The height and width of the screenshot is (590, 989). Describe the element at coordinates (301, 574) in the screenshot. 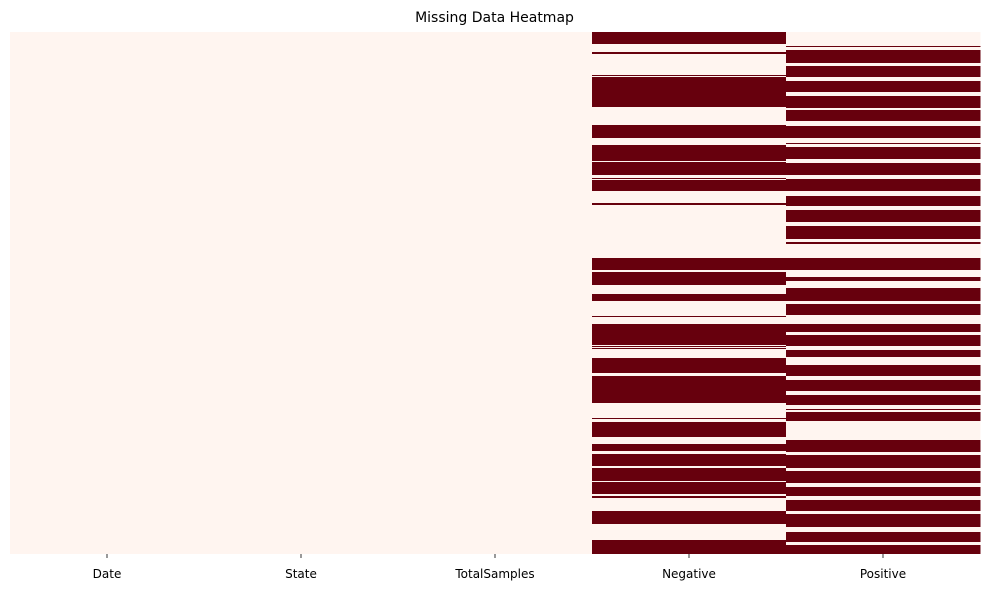

I see `x-tick-label-state: State` at that location.